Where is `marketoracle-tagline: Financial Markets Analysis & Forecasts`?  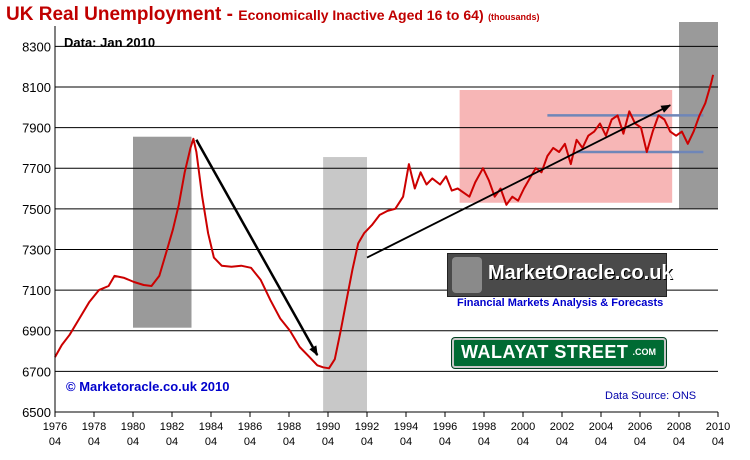
marketoracle-tagline: Financial Markets Analysis & Forecasts is located at coordinates (560, 303).